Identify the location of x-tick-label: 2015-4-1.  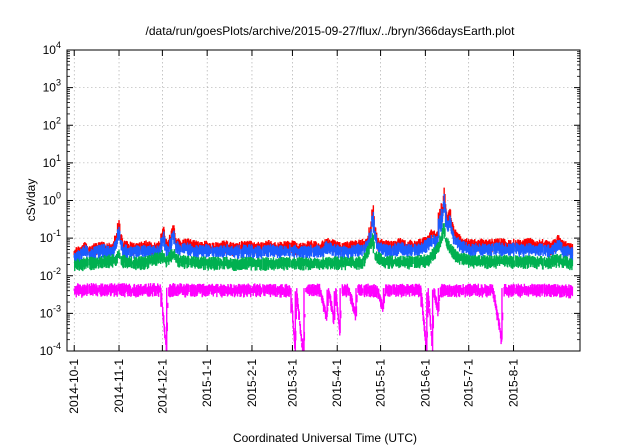
(337, 383).